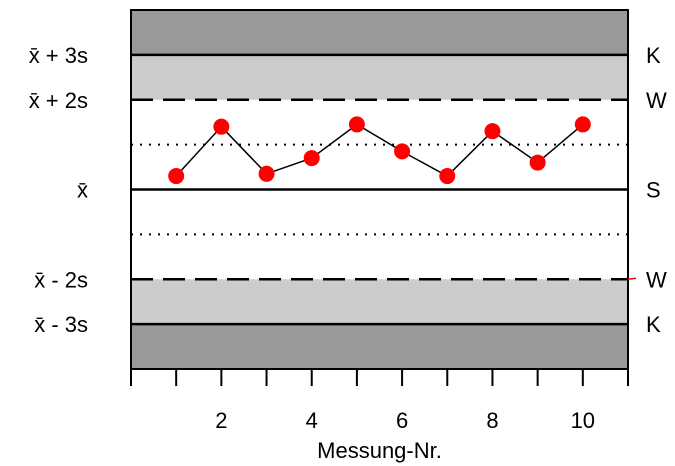  What do you see at coordinates (379, 400) in the screenshot?
I see `x-axis: 2 4 6 8 10` at bounding box center [379, 400].